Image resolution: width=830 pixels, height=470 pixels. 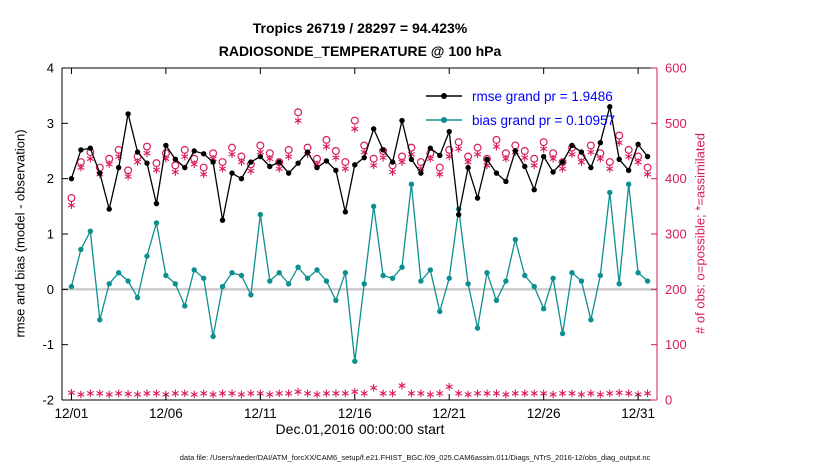 What do you see at coordinates (55, 234) in the screenshot?
I see `left-axis-ticks: -2 -1 0 1 2 3 4` at bounding box center [55, 234].